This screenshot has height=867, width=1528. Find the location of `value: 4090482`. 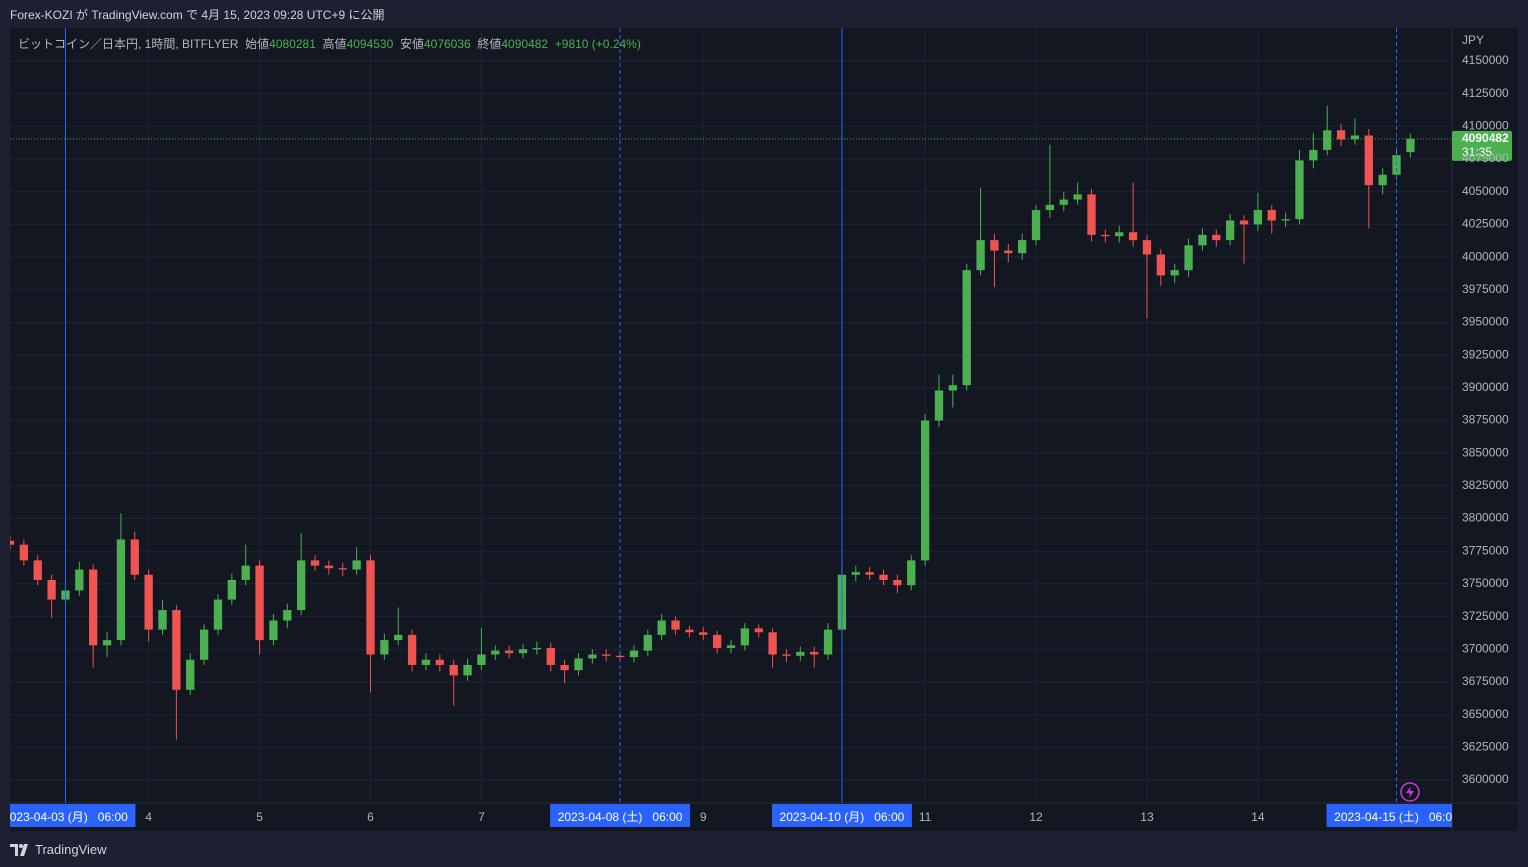

value: 4090482 is located at coordinates (525, 44).